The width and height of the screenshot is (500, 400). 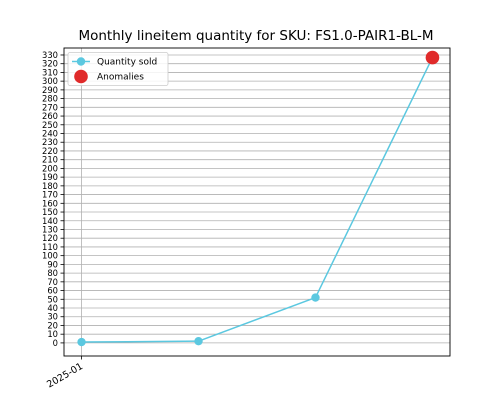 What do you see at coordinates (432, 57) in the screenshot?
I see `anomaly-point` at bounding box center [432, 57].